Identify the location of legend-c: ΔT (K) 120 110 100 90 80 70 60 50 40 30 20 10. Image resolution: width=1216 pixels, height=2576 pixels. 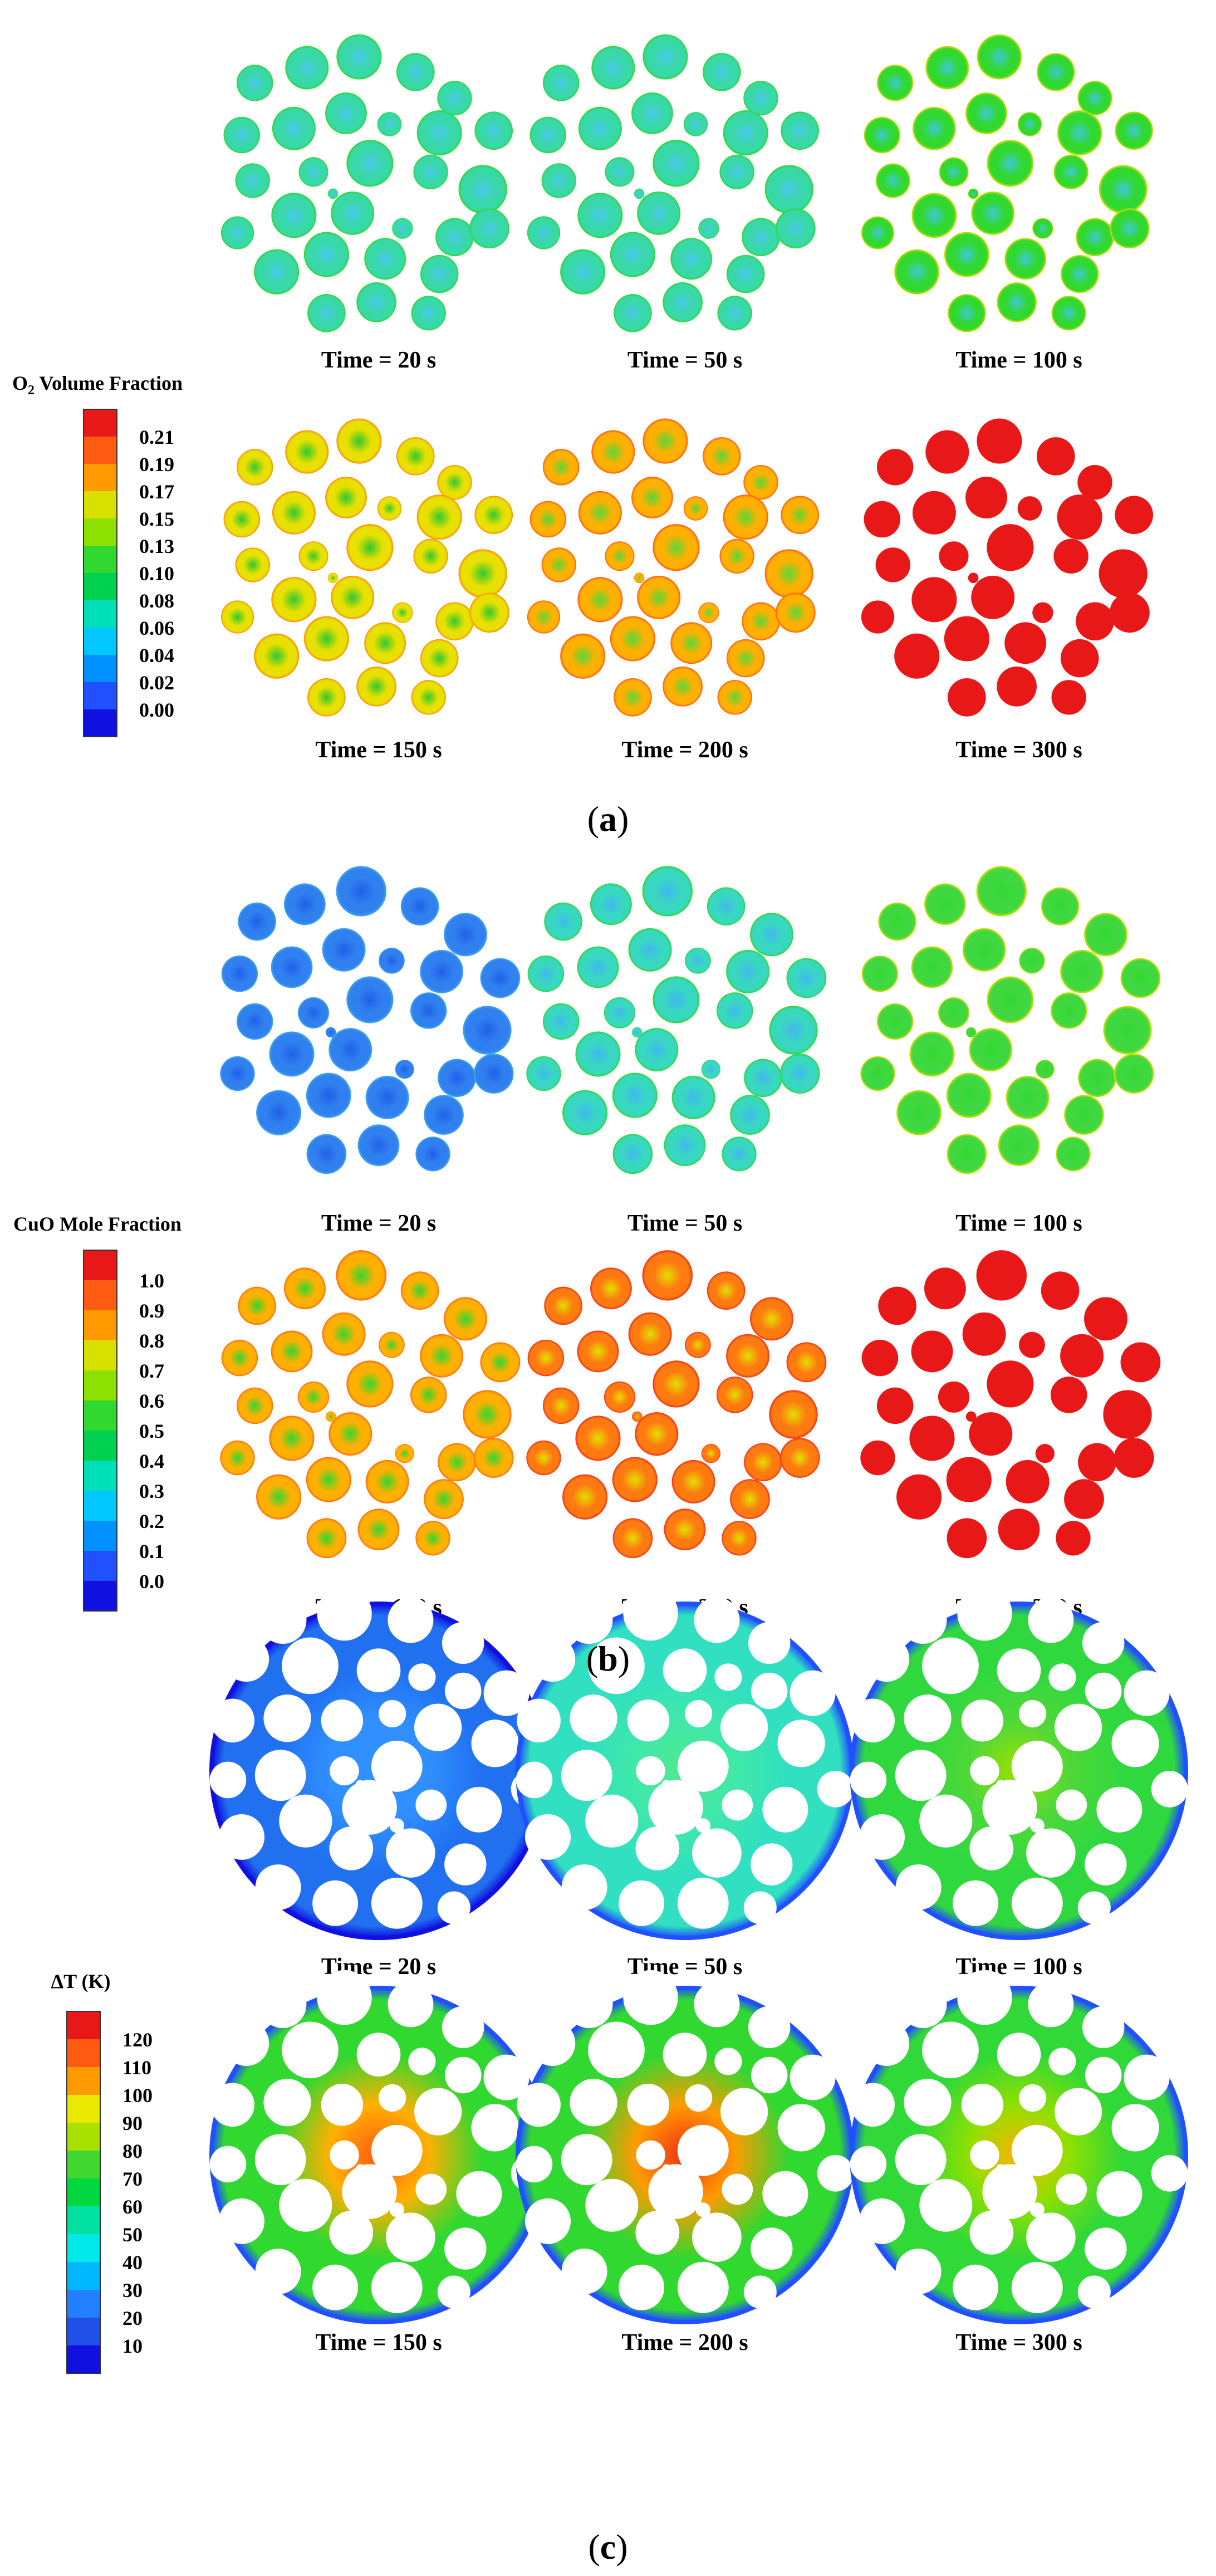
(102, 2172).